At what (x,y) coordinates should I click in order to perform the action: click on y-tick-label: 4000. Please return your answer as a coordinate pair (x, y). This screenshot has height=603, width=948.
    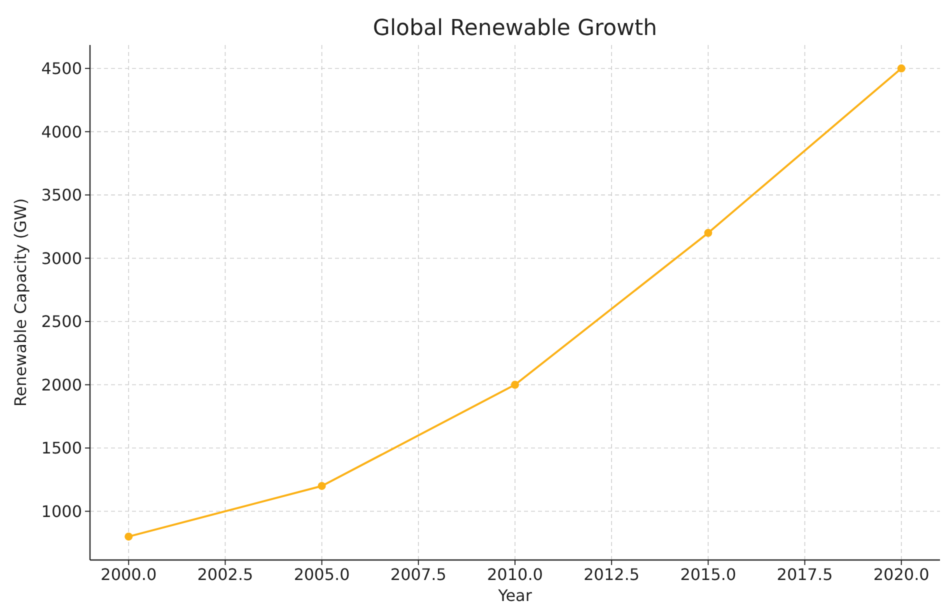
    Looking at the image, I should click on (61, 132).